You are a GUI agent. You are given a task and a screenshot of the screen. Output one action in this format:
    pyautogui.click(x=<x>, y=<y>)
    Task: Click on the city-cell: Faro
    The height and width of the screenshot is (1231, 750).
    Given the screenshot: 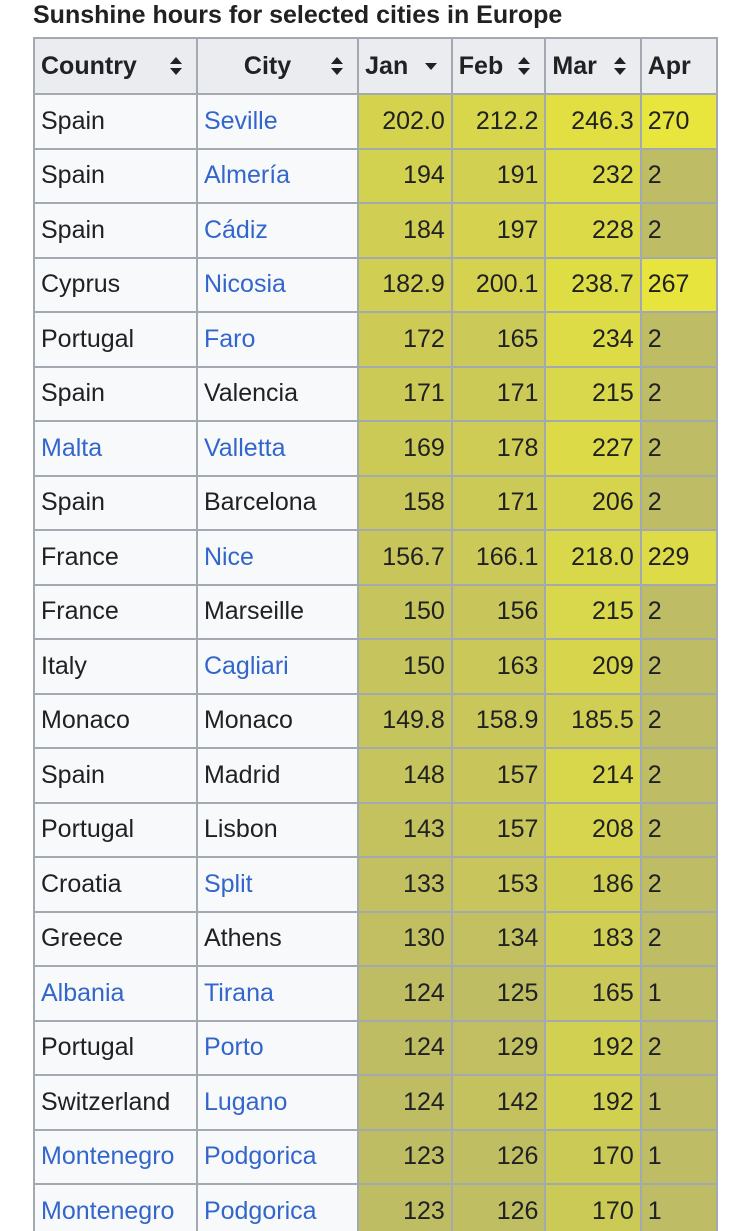 What is the action you would take?
    pyautogui.click(x=277, y=339)
    